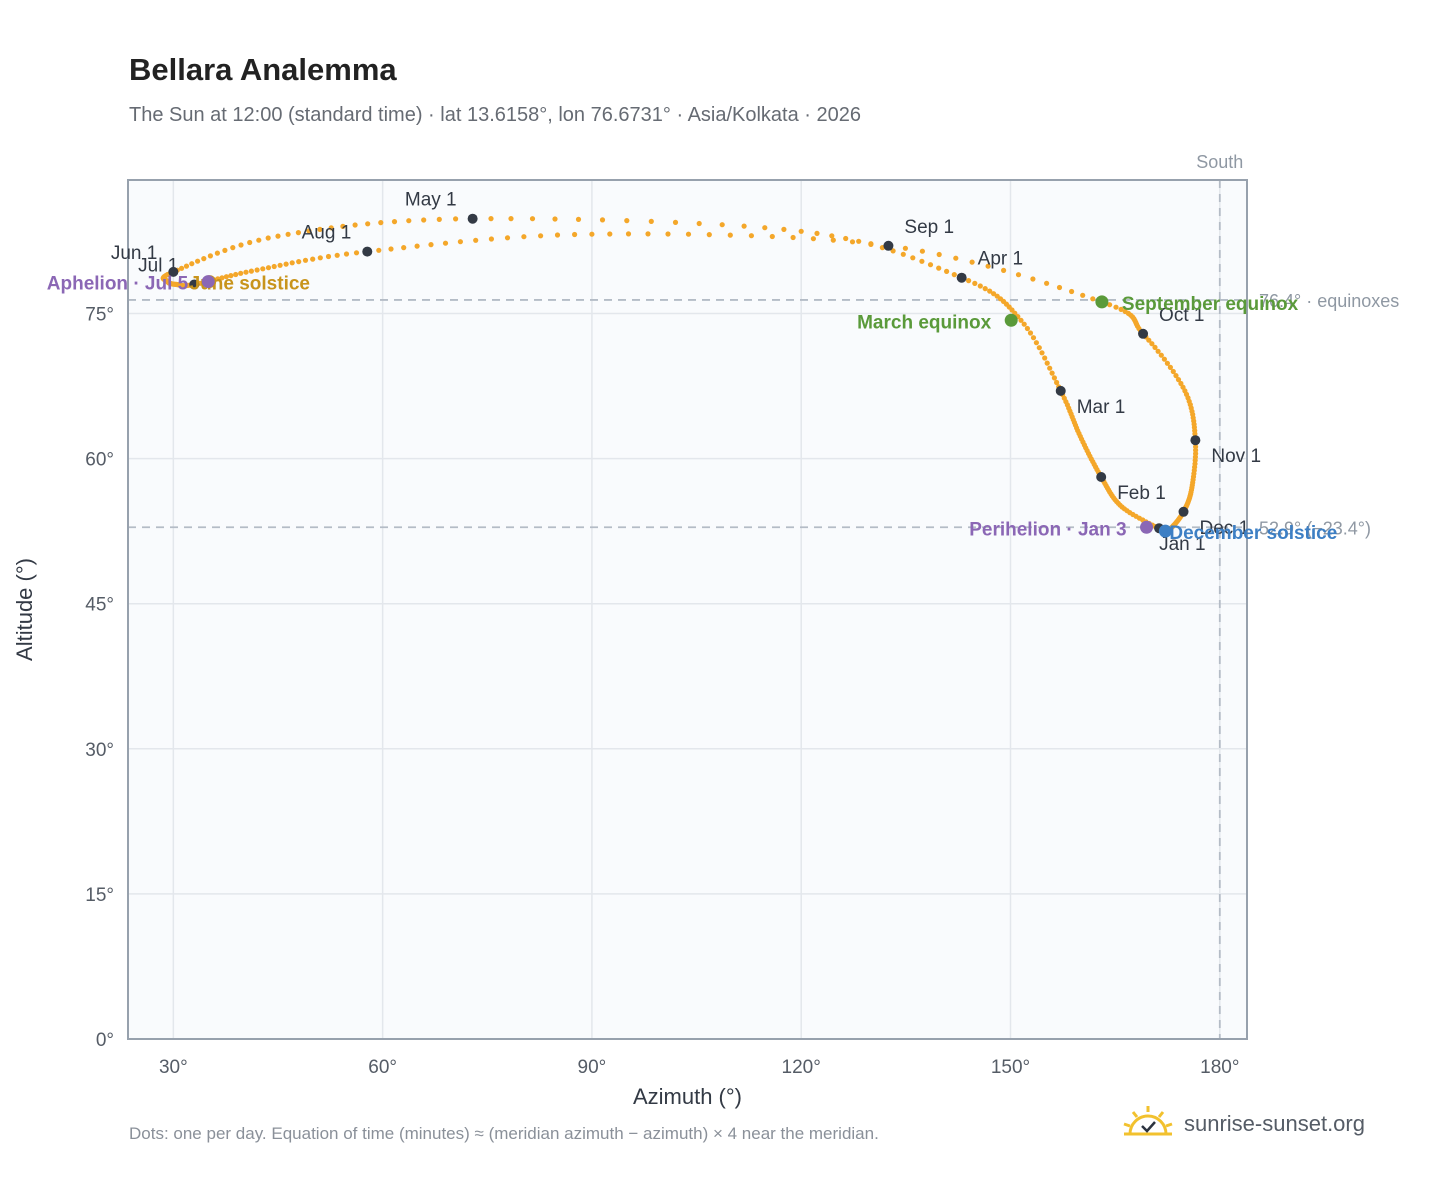 Image resolution: width=1448 pixels, height=1188 pixels. I want to click on event-label: December solstice, so click(1253, 533).